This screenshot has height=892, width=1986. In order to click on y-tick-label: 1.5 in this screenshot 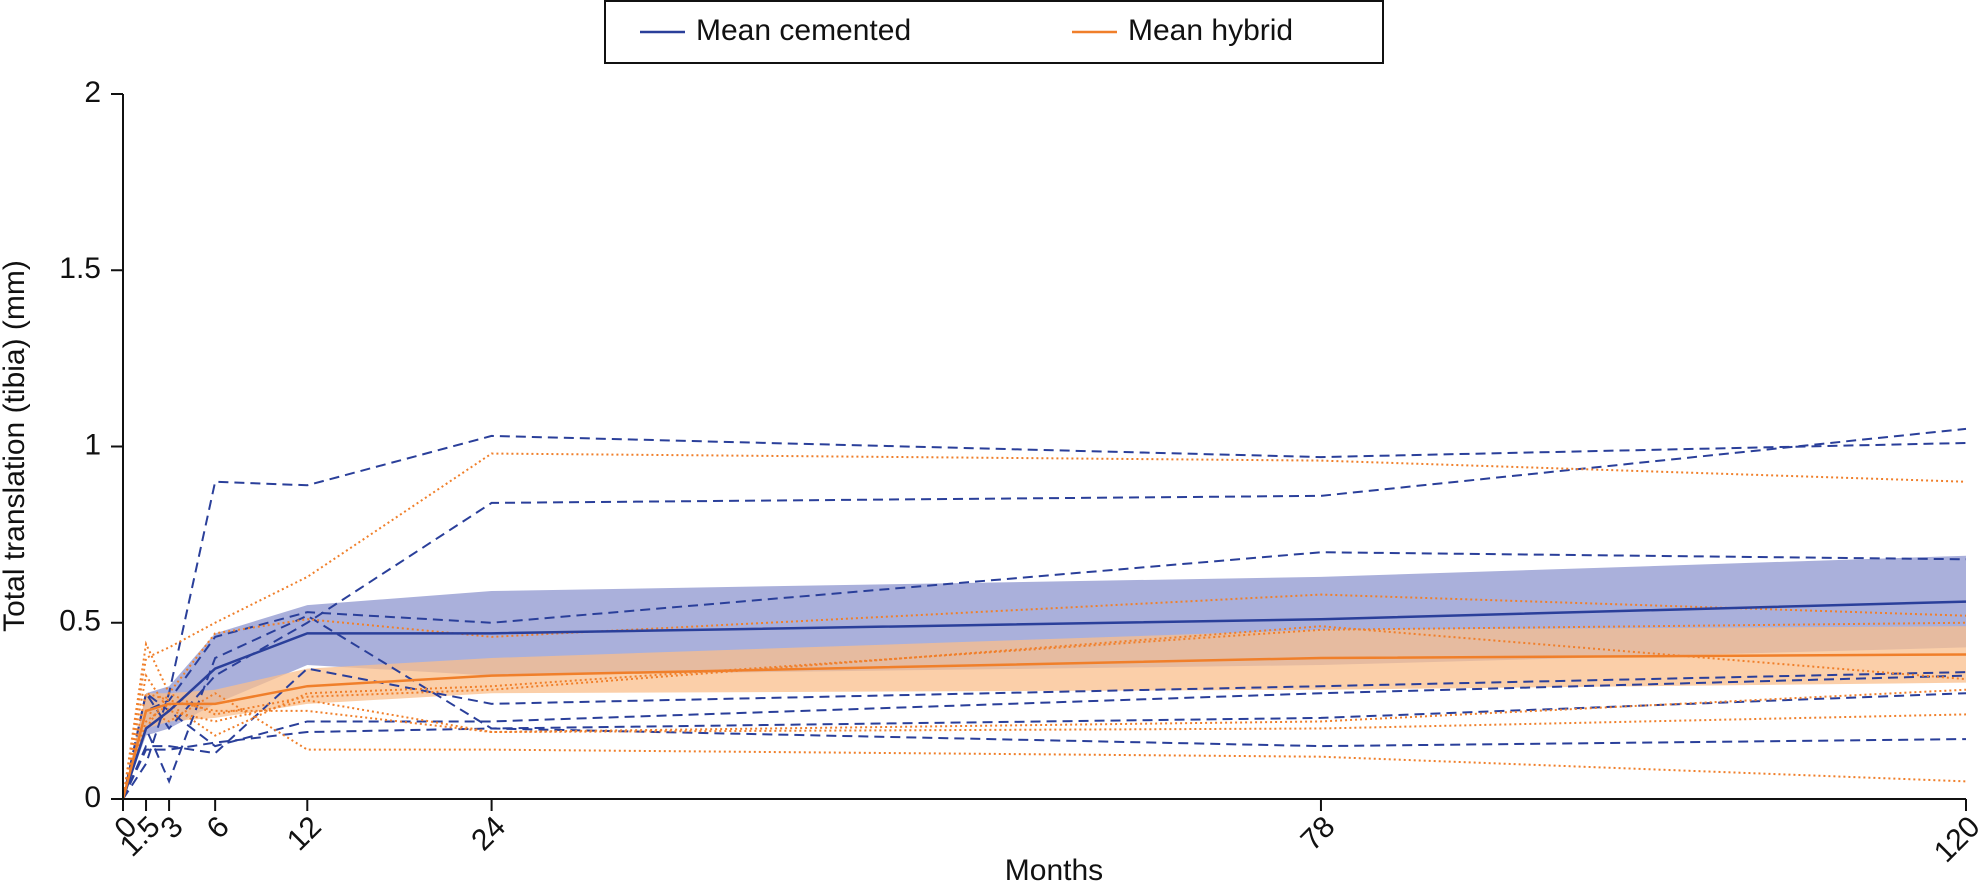, I will do `click(80, 268)`.